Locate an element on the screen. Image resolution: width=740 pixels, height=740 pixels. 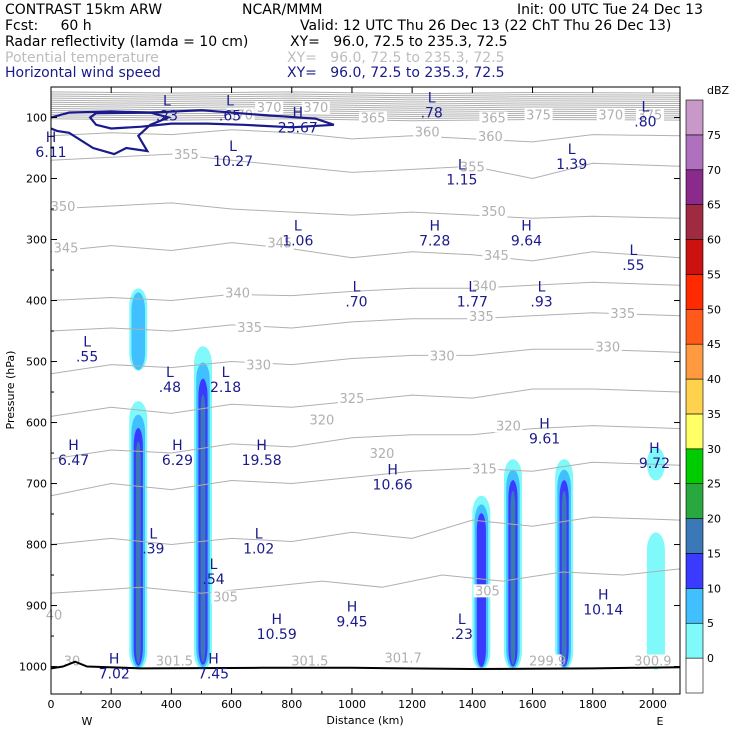
wind-extremum-value: .39 is located at coordinates (153, 549).